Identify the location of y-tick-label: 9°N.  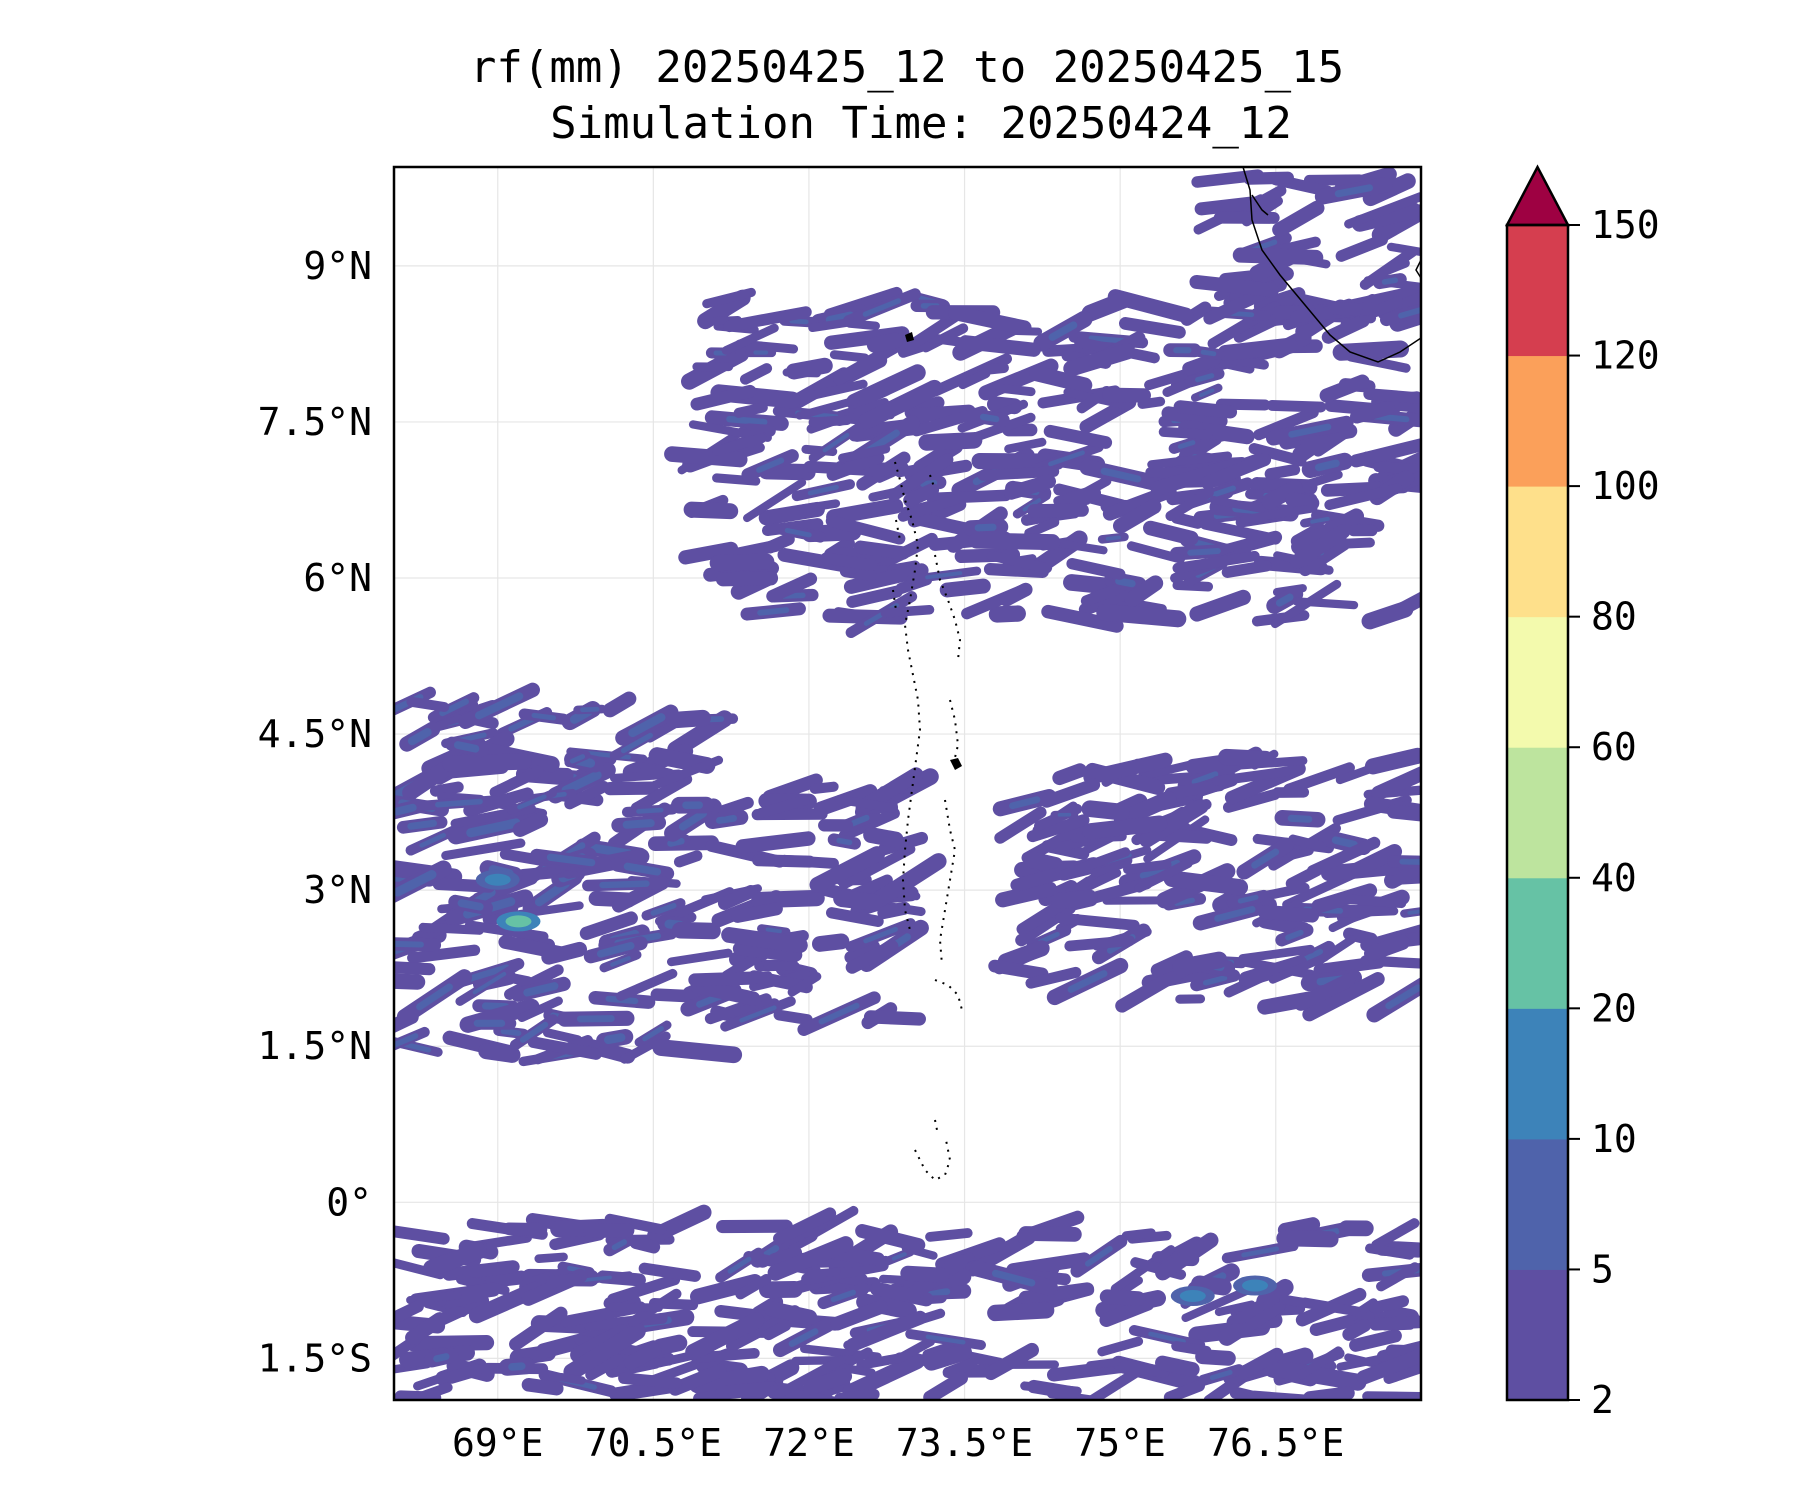
(337, 266).